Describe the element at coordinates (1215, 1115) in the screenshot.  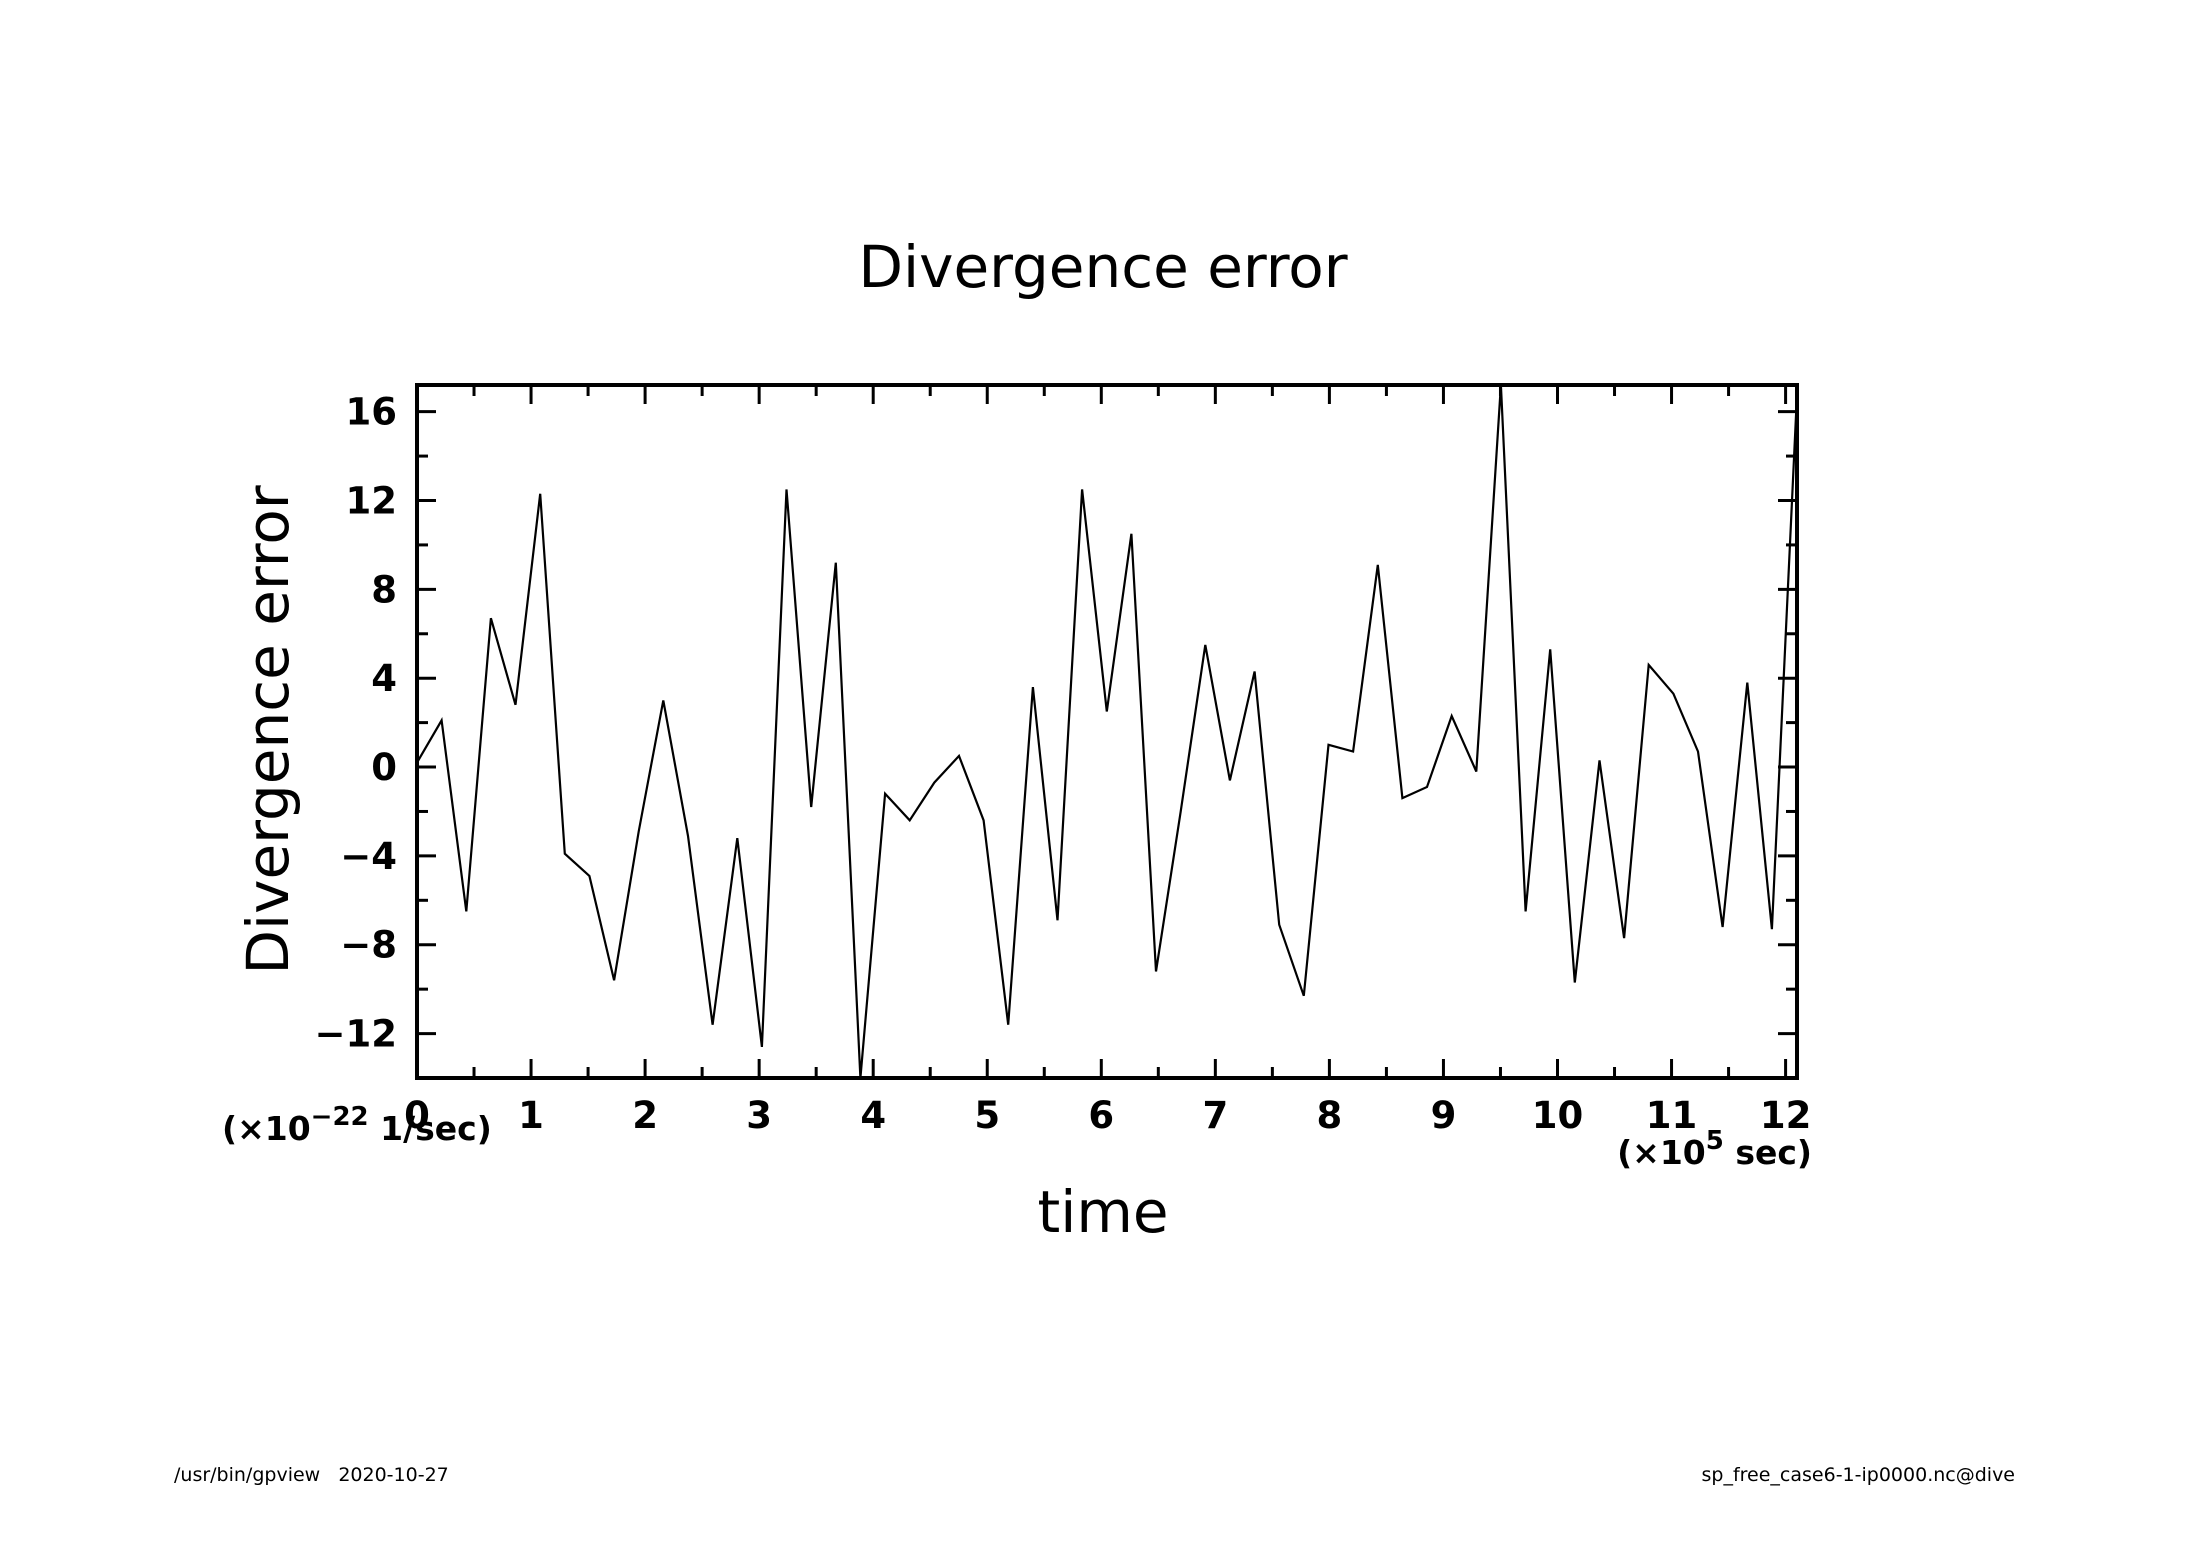
I see `x-tick-label: 7` at that location.